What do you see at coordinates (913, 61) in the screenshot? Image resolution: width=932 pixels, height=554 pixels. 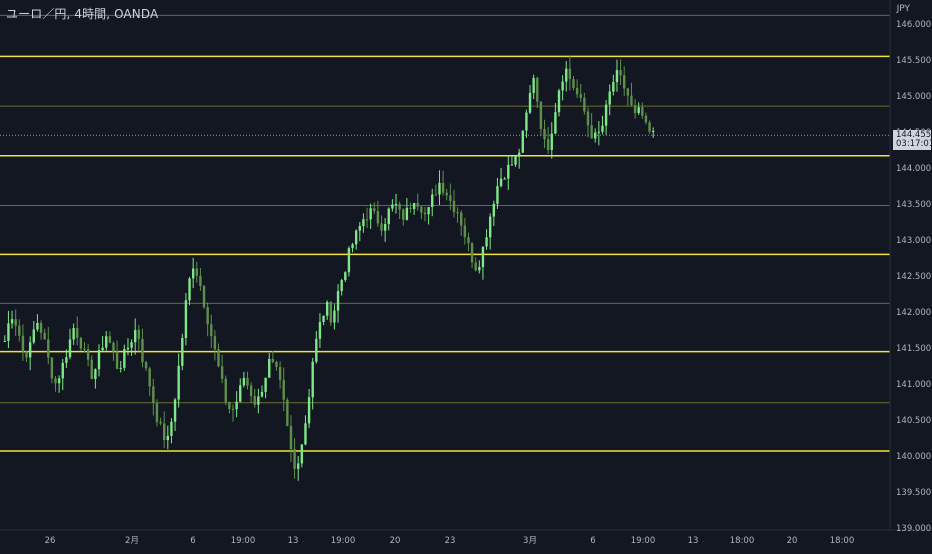 I see `price-tick-label: 145.500` at bounding box center [913, 61].